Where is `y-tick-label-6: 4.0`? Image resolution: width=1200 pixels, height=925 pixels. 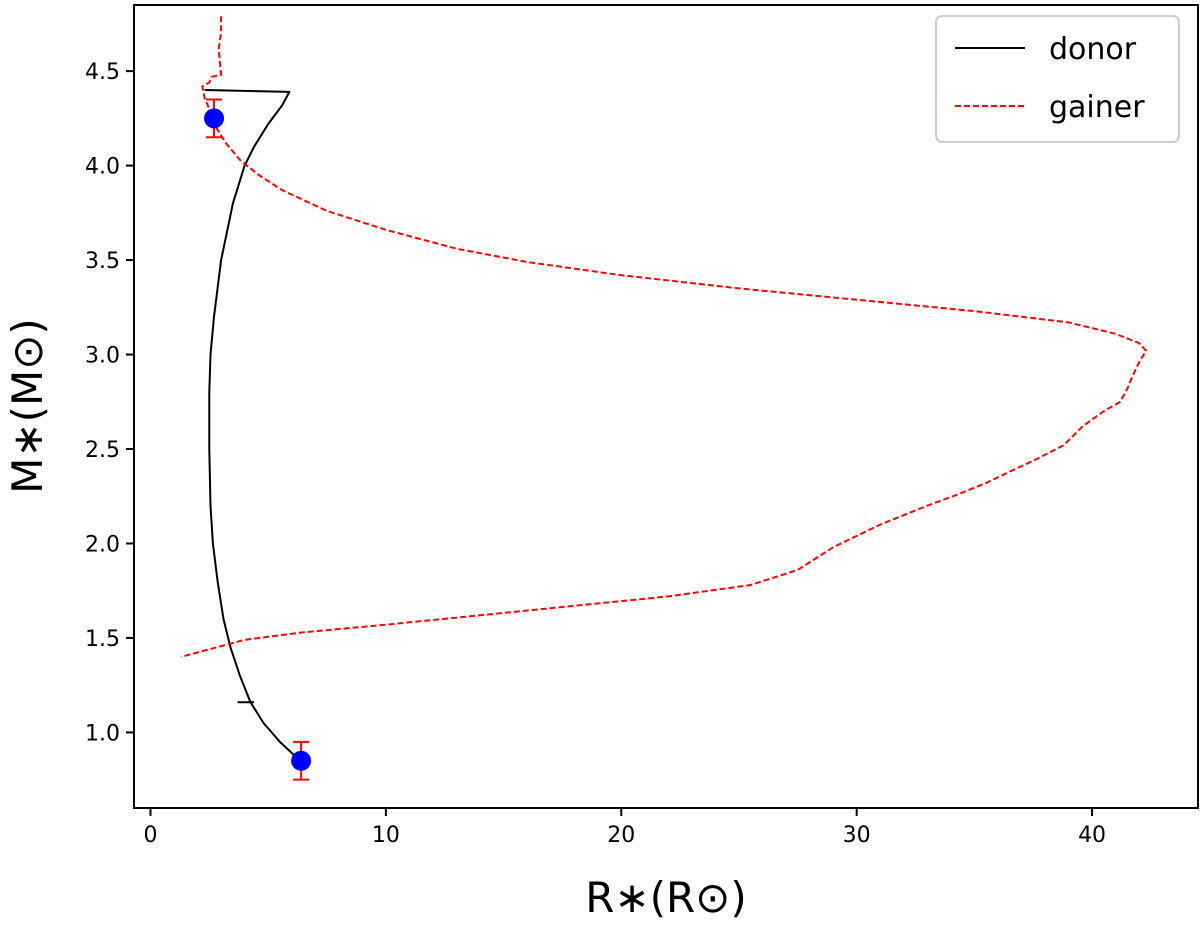 y-tick-label-6: 4.0 is located at coordinates (102, 167).